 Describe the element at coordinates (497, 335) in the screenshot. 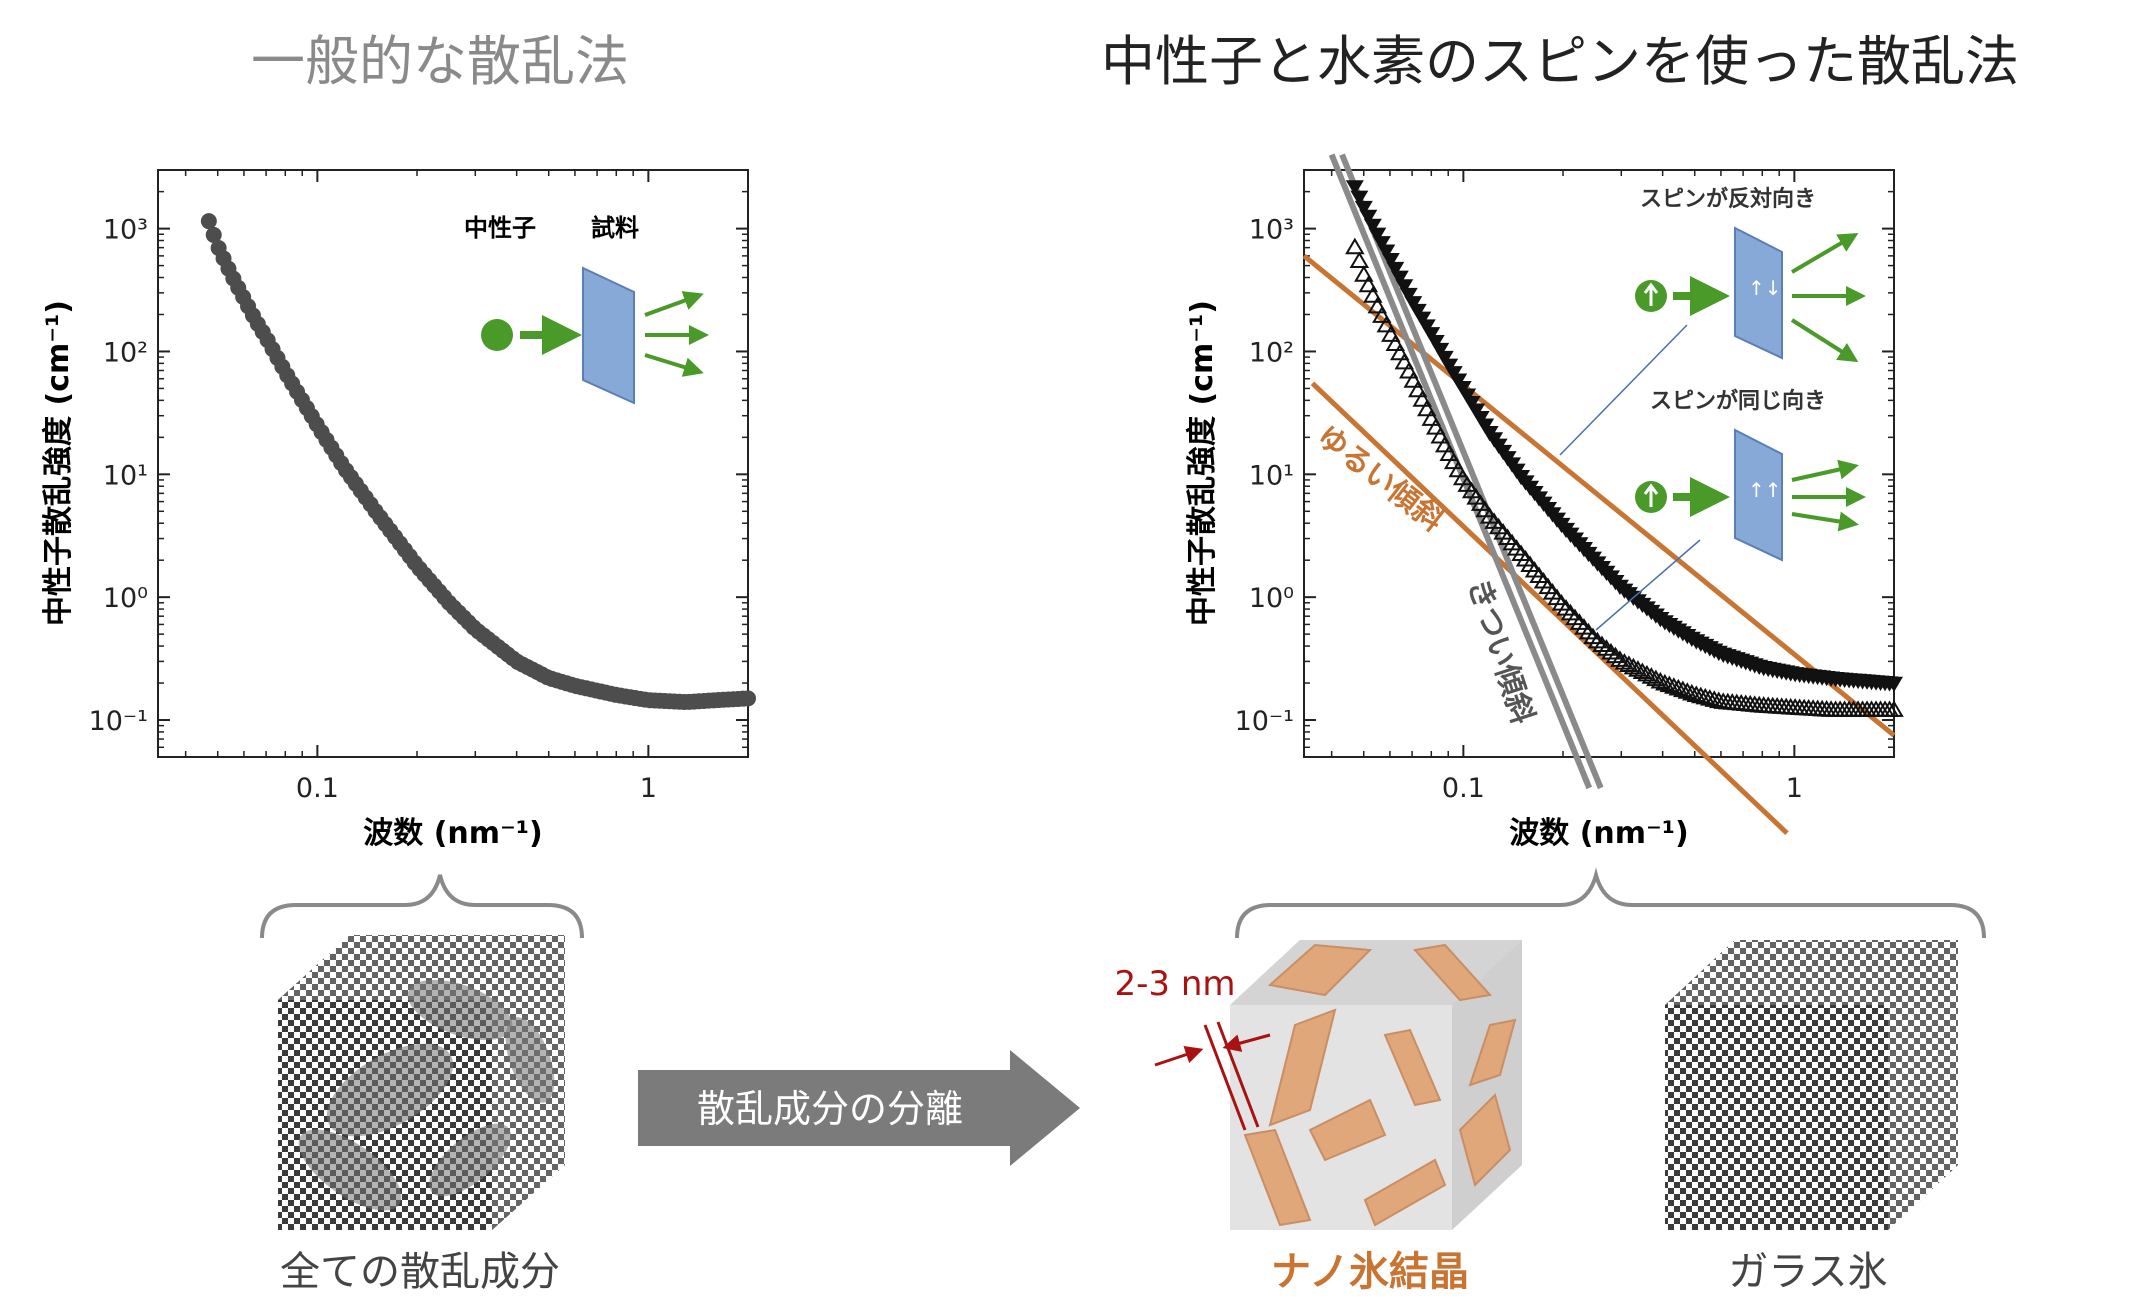

I see `neutron-ball-icon` at that location.